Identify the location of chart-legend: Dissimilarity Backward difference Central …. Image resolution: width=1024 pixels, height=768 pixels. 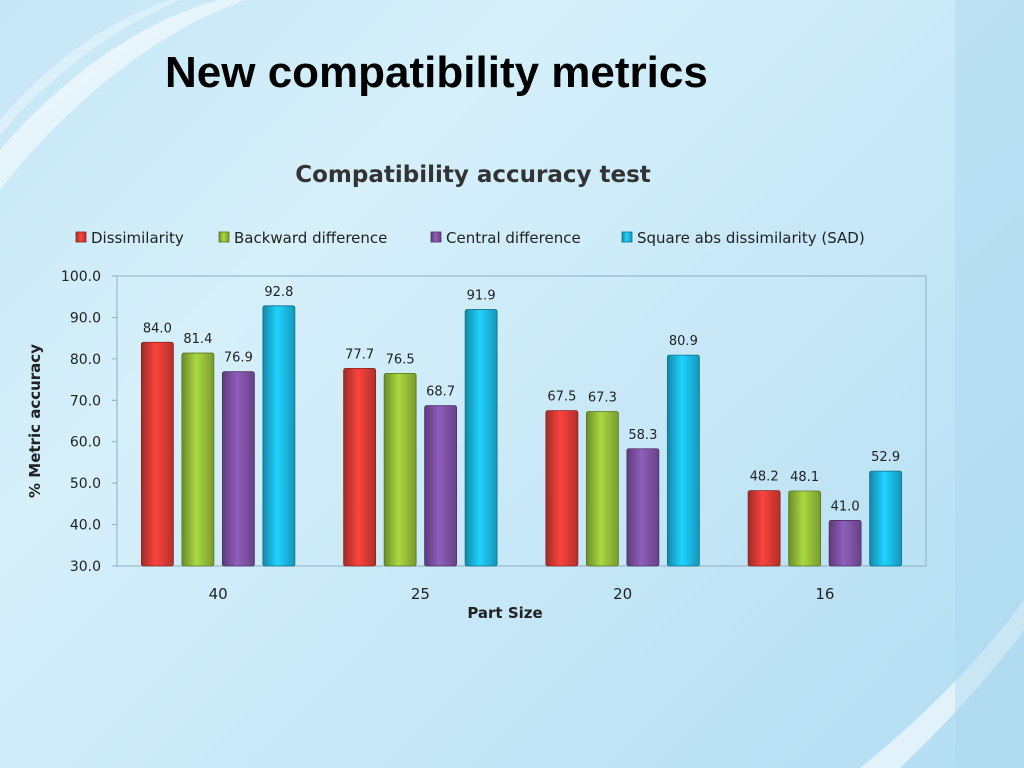
(470, 238).